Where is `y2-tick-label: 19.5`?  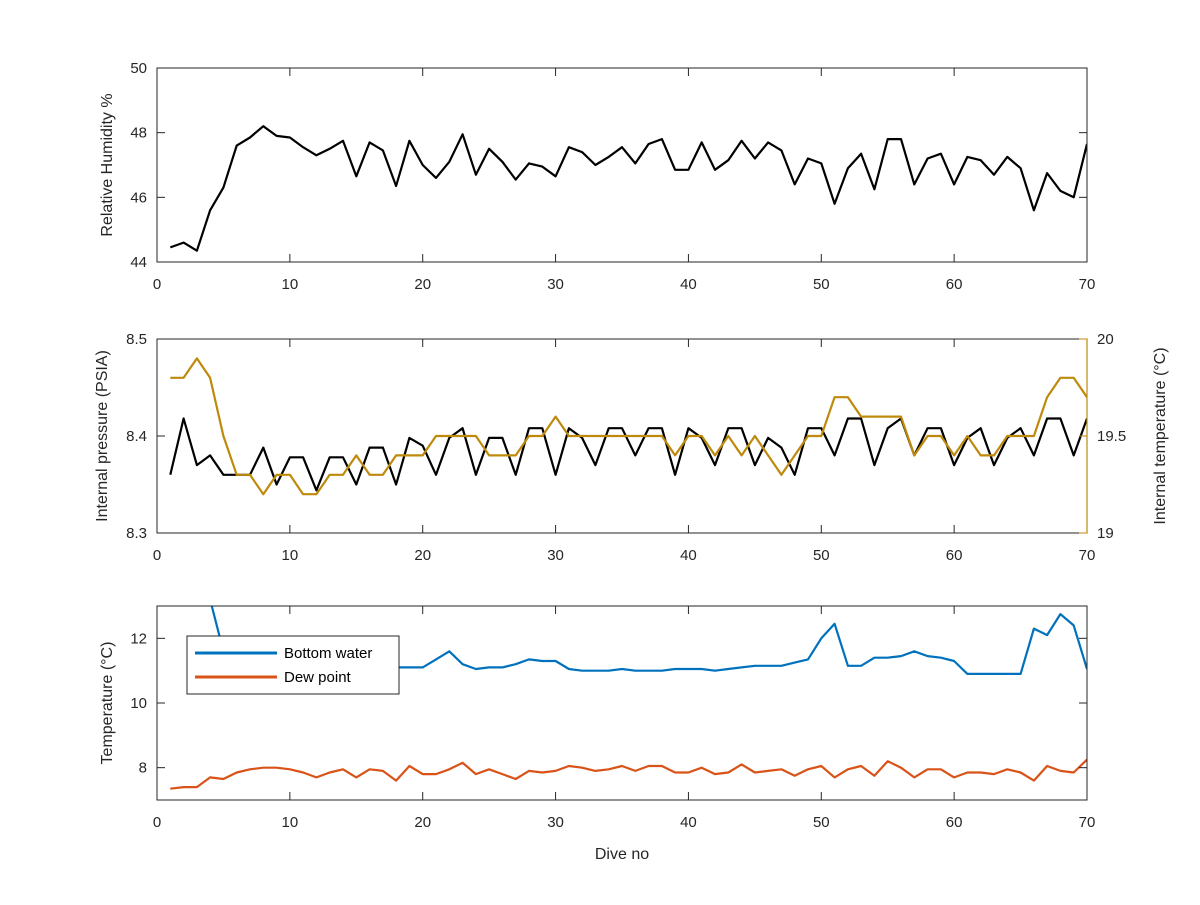 y2-tick-label: 19.5 is located at coordinates (1111, 436).